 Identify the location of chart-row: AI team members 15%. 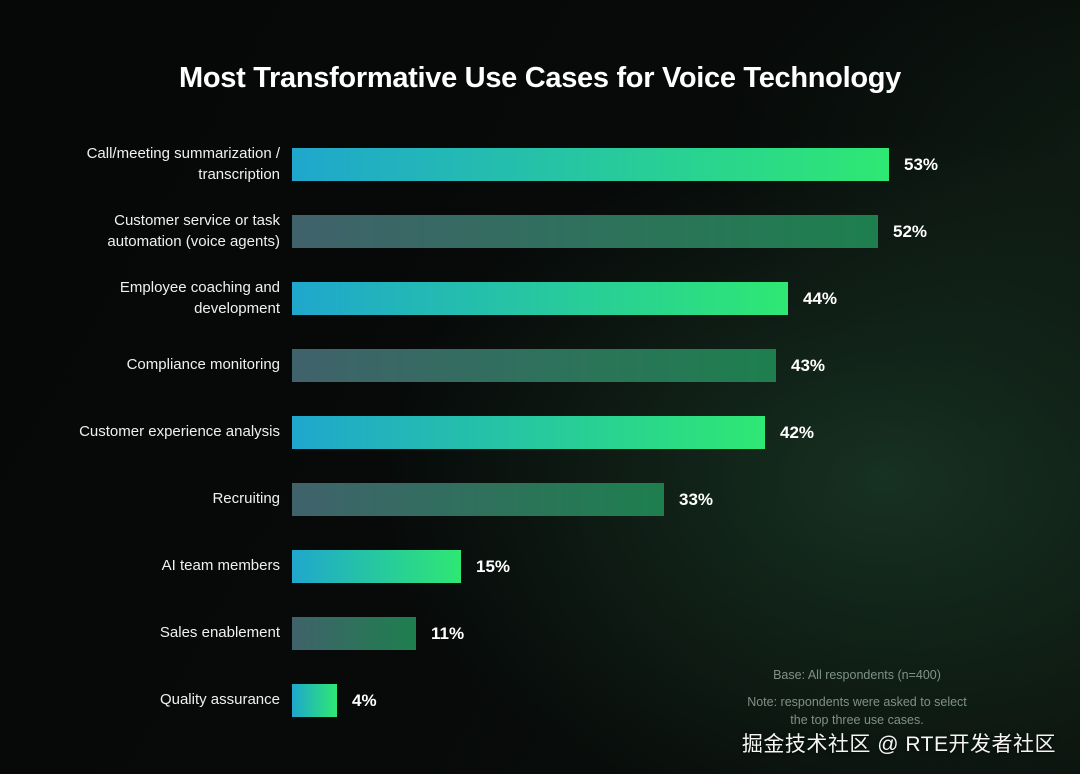
(575, 566).